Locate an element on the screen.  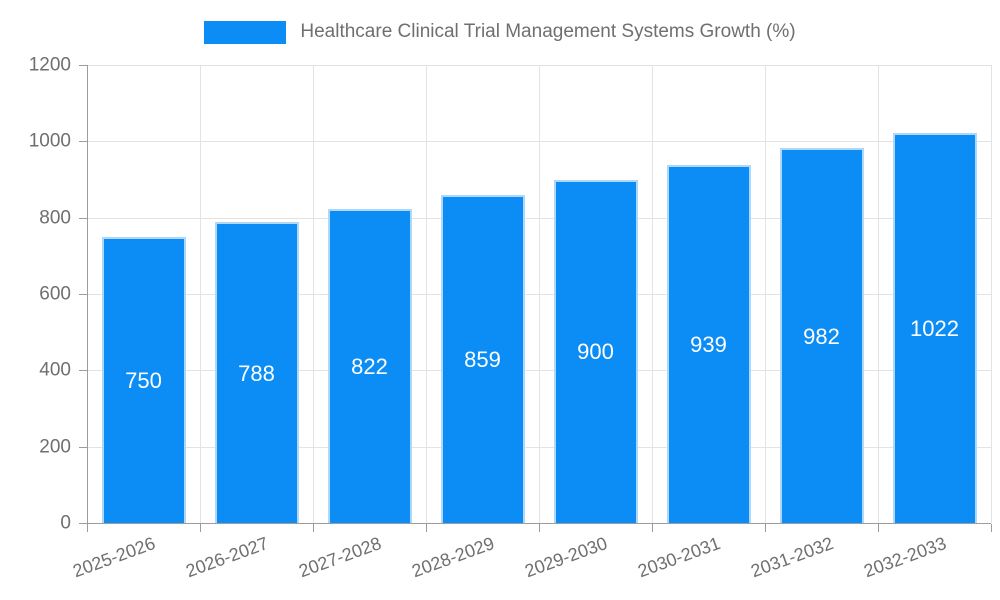
bar-value-label: 1022 is located at coordinates (934, 328).